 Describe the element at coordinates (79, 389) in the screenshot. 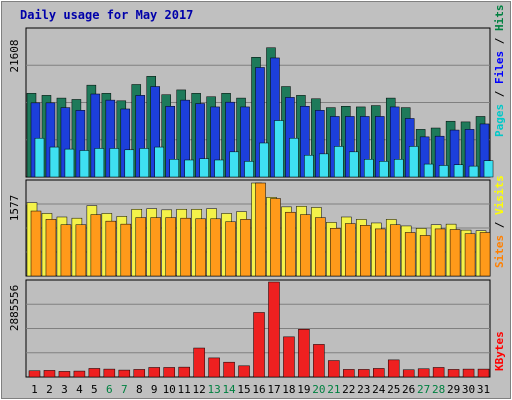

I see `day-label-4: 4` at that location.